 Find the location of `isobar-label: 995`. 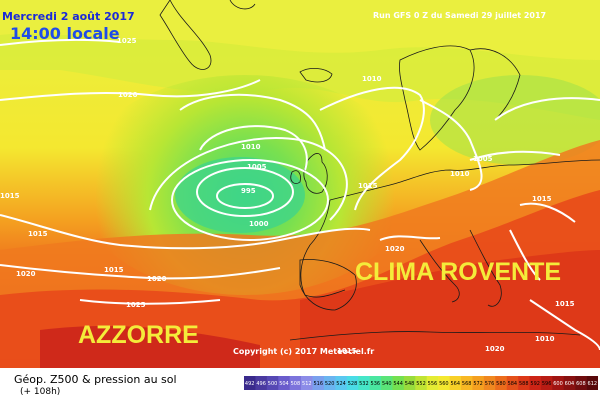

isobar-label: 995 is located at coordinates (248, 191).